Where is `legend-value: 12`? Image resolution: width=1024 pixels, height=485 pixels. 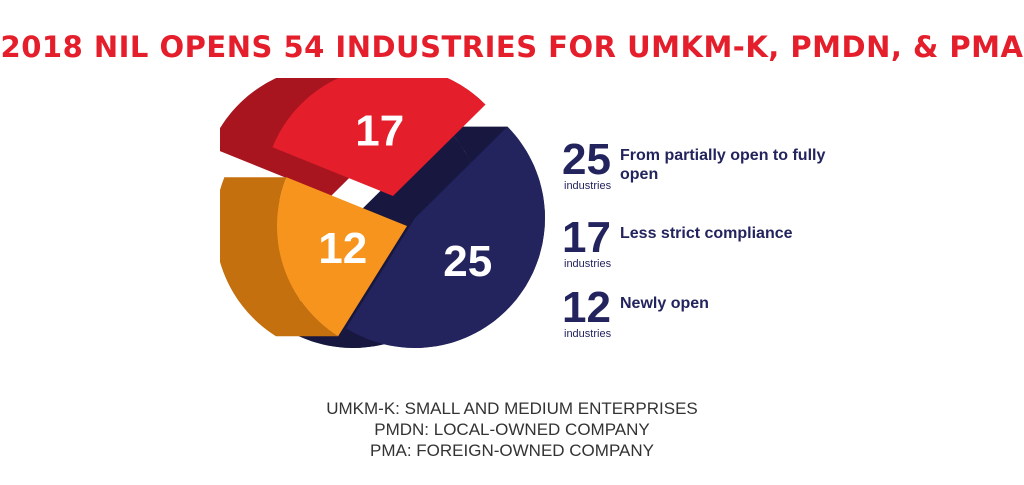 legend-value: 12 is located at coordinates (586, 307).